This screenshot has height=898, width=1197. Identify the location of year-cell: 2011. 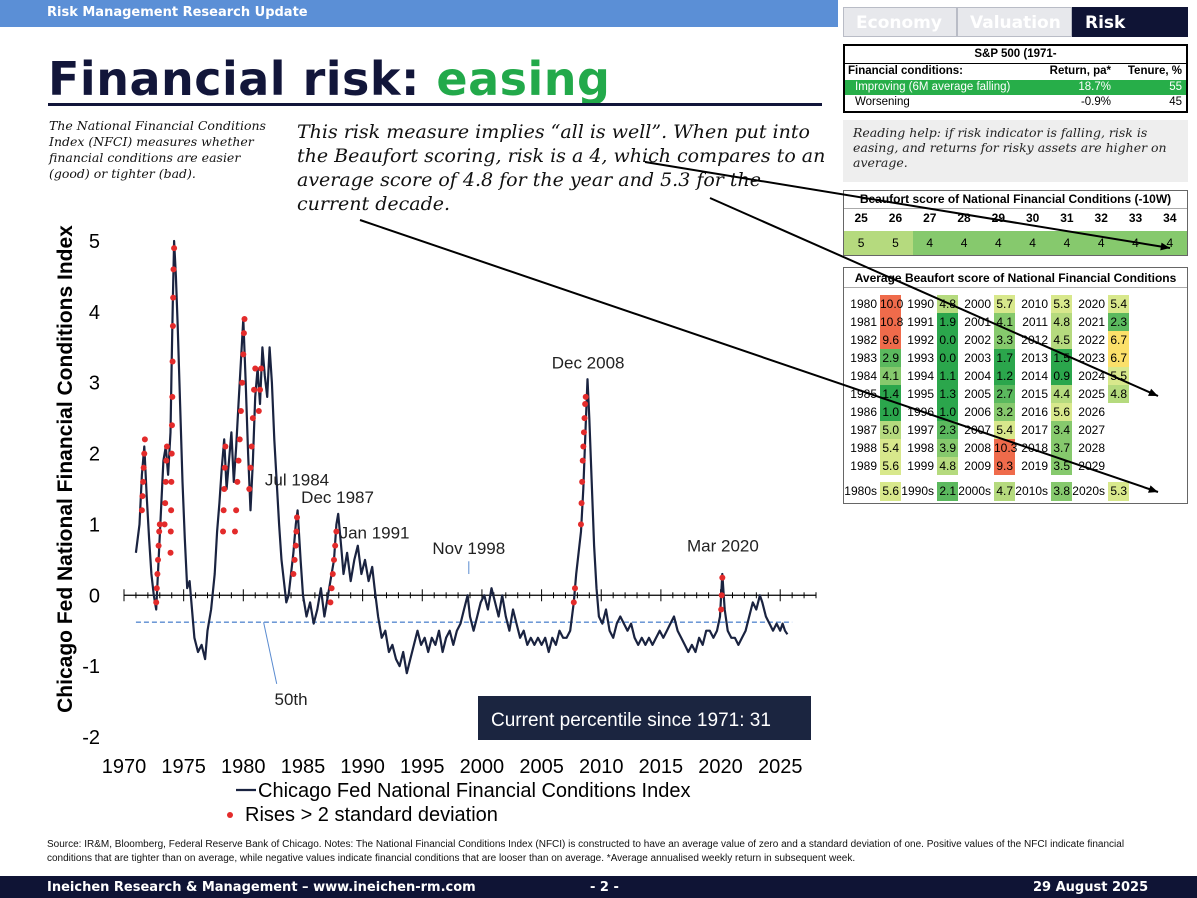
(1035, 322).